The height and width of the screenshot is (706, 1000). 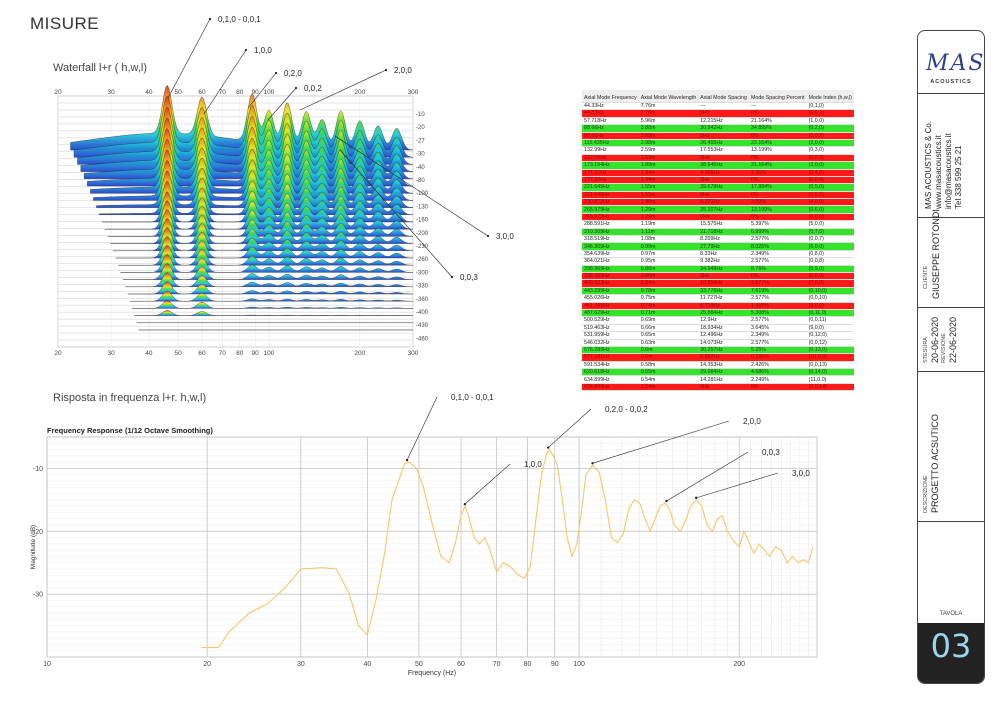 I want to click on table-cell: (0,0,13), so click(x=830, y=365).